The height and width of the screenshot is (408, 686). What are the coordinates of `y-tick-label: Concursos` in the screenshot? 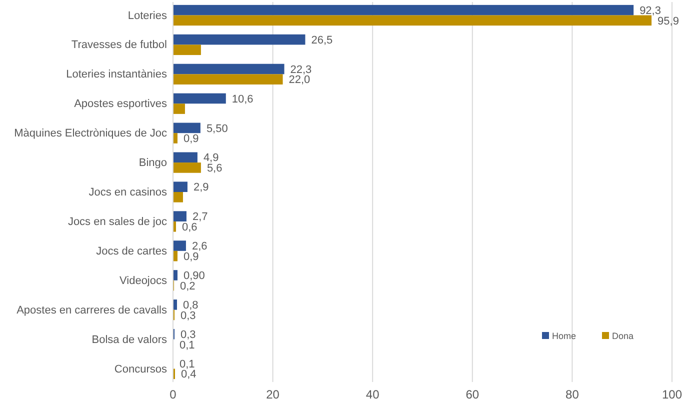 It's located at (141, 369).